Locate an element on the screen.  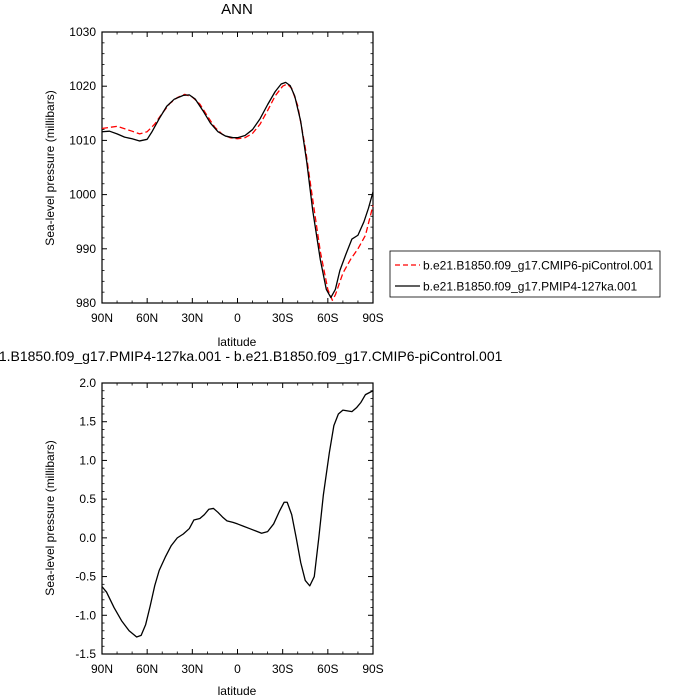
bottom-y-tick-label: 2.0 is located at coordinates (87, 383).